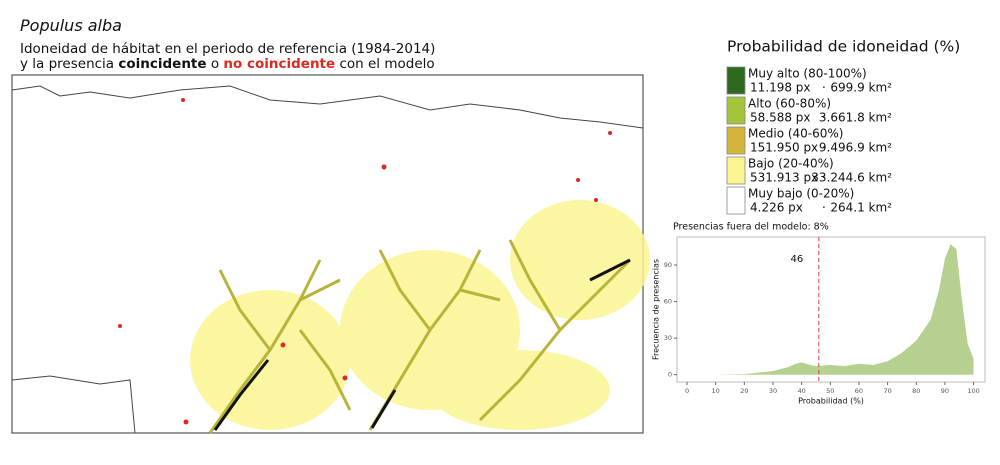 This screenshot has height=465, width=1000. I want to click on legend-area: 264.1 km², so click(861, 208).